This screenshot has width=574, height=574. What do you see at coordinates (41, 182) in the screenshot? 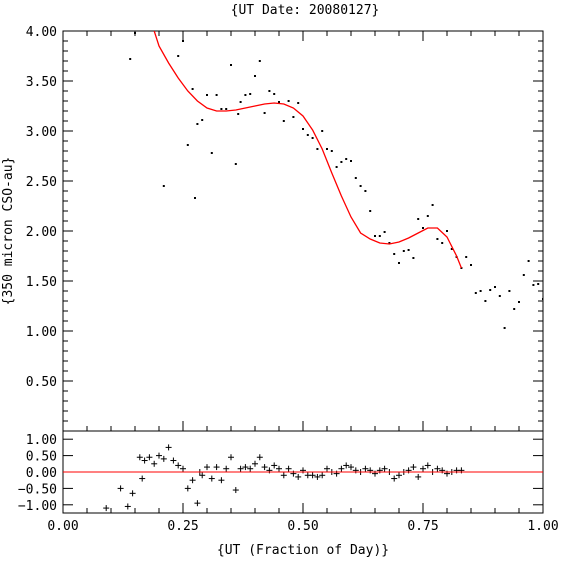
I see `upper-y-tick-label: 2.50` at bounding box center [41, 182].